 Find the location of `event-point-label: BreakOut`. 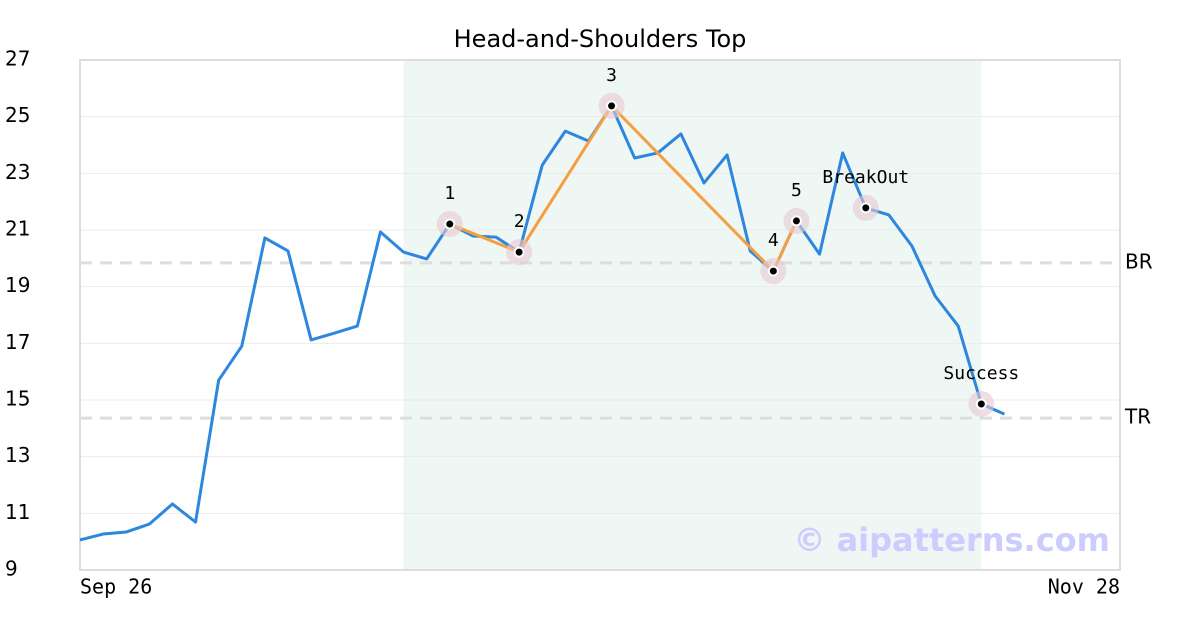

event-point-label: BreakOut is located at coordinates (865, 177).